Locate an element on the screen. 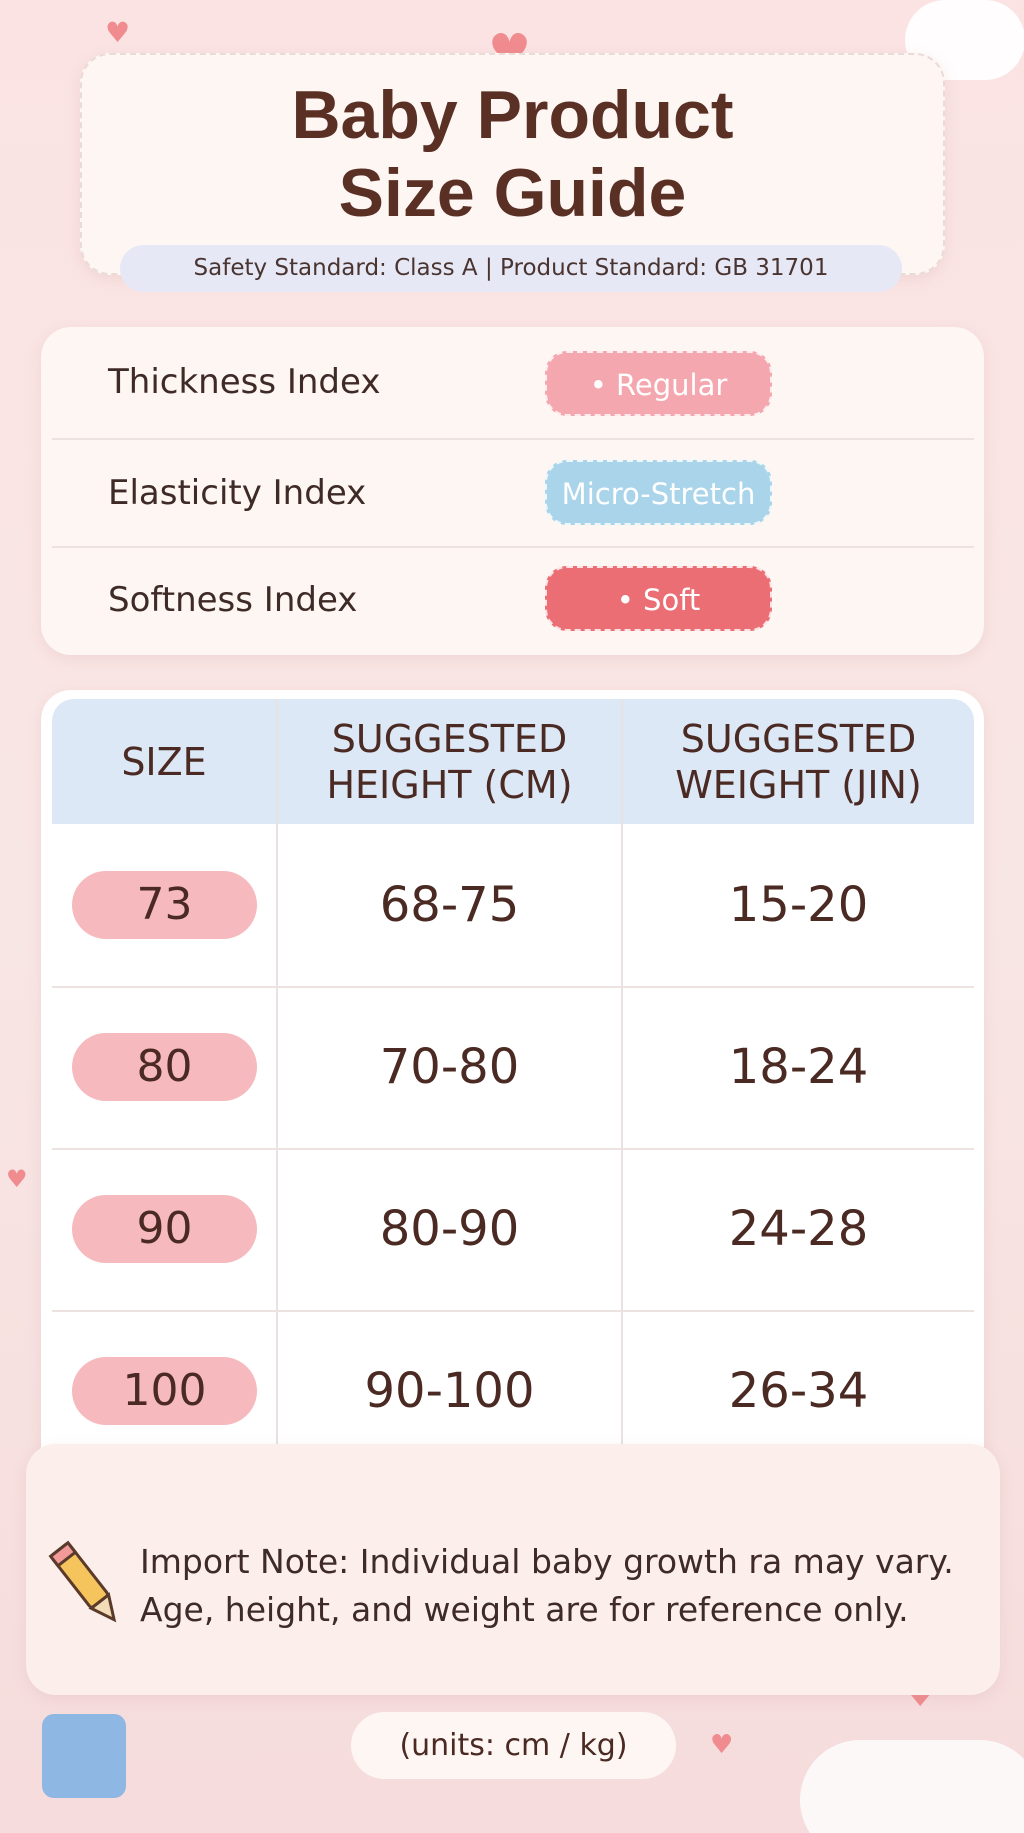 Image resolution: width=1024 pixels, height=1833 pixels. size-cell: 90 is located at coordinates (164, 1229).